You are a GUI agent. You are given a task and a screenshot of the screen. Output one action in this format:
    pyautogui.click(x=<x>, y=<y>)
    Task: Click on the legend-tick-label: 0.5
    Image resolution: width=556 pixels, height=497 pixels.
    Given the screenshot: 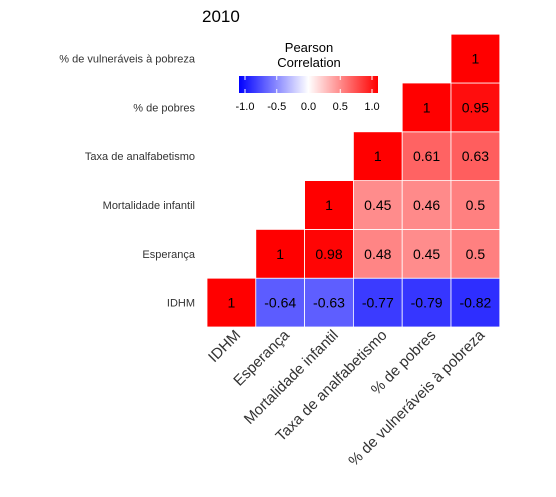 What is the action you would take?
    pyautogui.click(x=340, y=107)
    